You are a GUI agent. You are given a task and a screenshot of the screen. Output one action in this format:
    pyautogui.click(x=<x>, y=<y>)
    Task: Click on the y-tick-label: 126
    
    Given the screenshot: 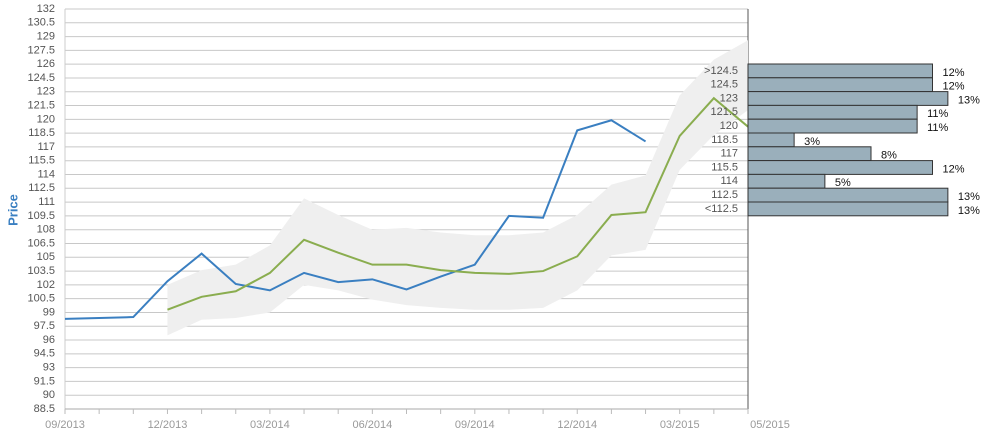 What is the action you would take?
    pyautogui.click(x=46, y=64)
    